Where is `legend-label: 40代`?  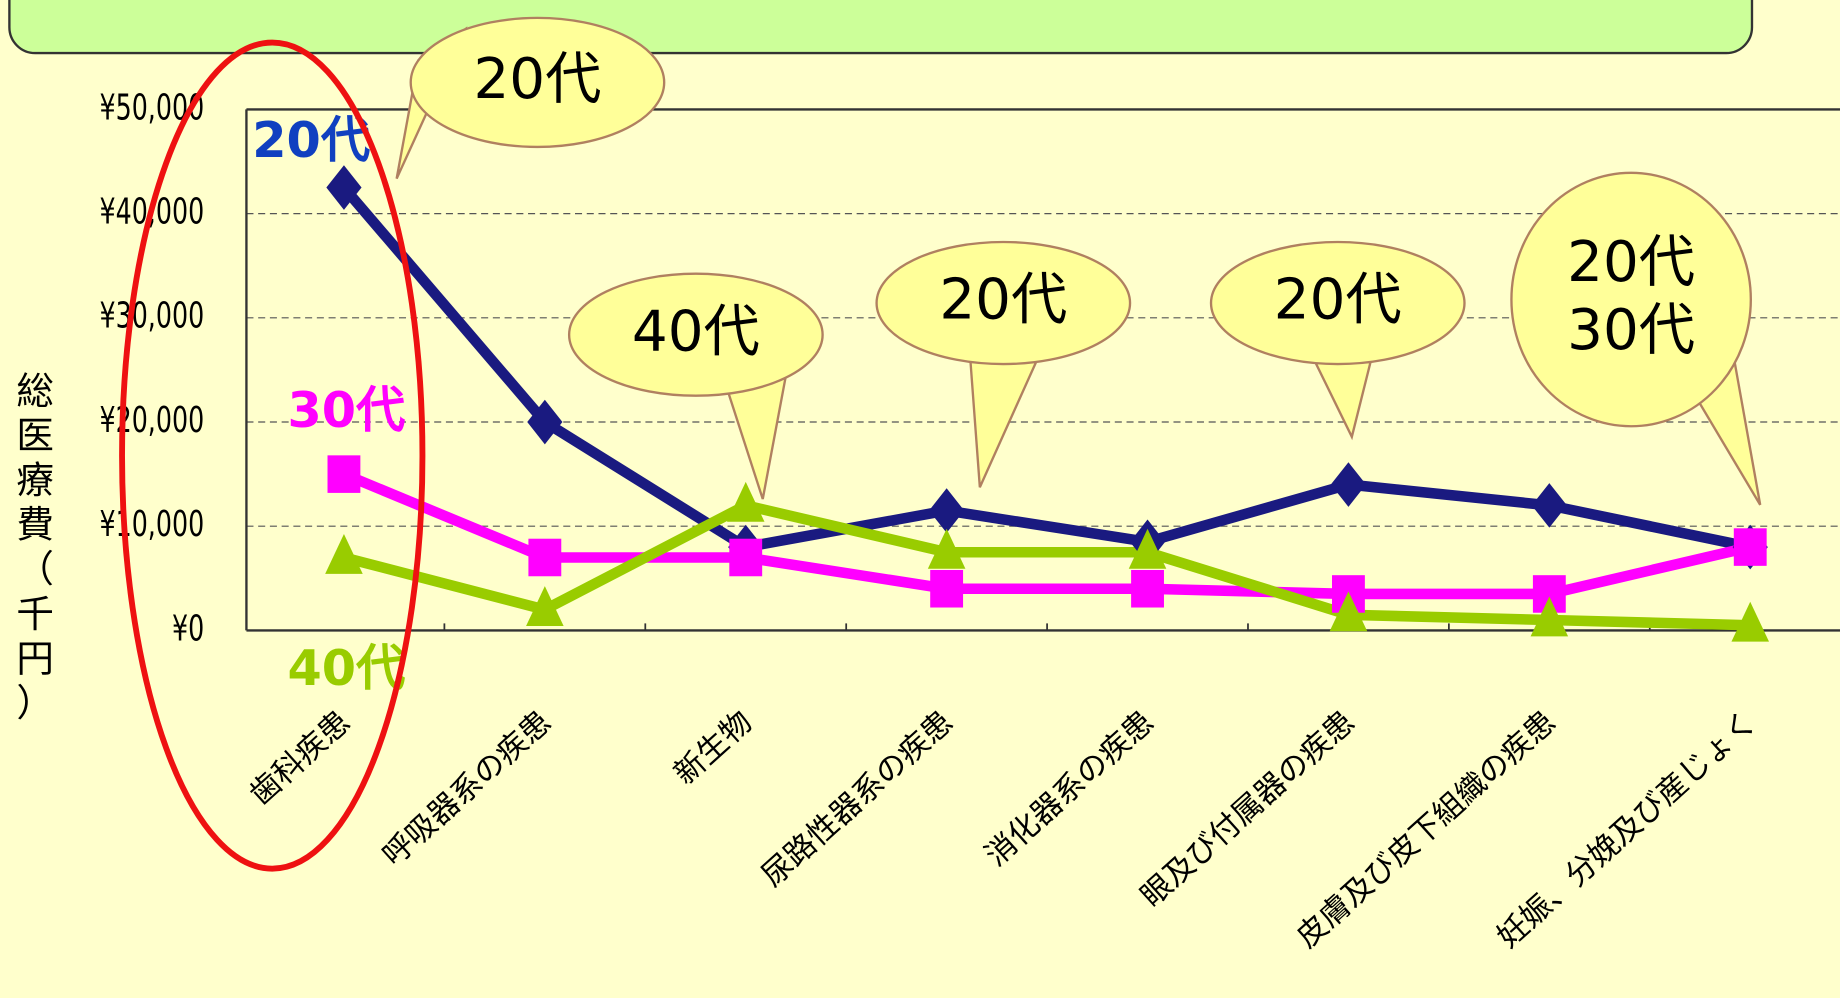 legend-label: 40代 is located at coordinates (346, 668).